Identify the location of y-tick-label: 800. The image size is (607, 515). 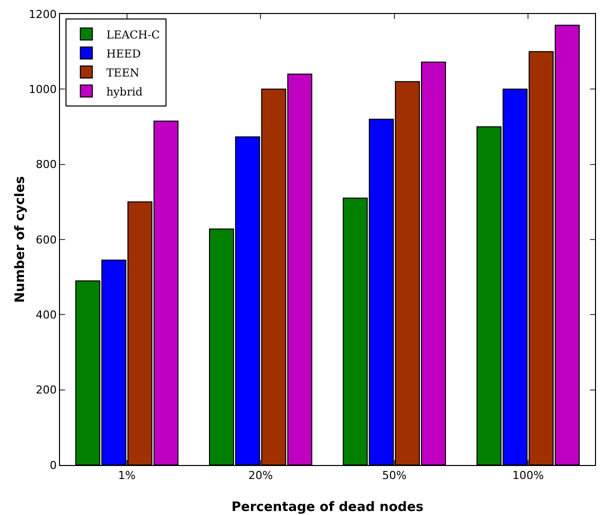
(46, 165).